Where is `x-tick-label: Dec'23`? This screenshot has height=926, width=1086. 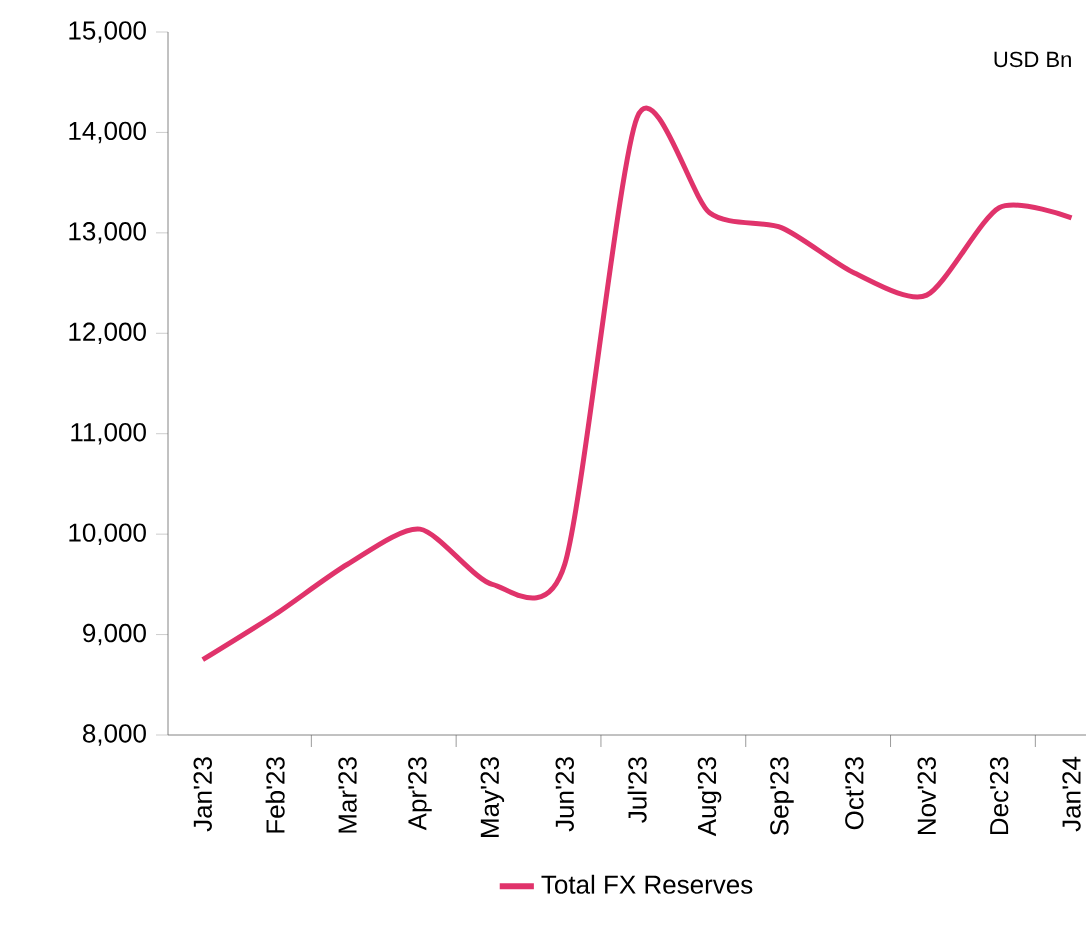 x-tick-label: Dec'23 is located at coordinates (999, 796).